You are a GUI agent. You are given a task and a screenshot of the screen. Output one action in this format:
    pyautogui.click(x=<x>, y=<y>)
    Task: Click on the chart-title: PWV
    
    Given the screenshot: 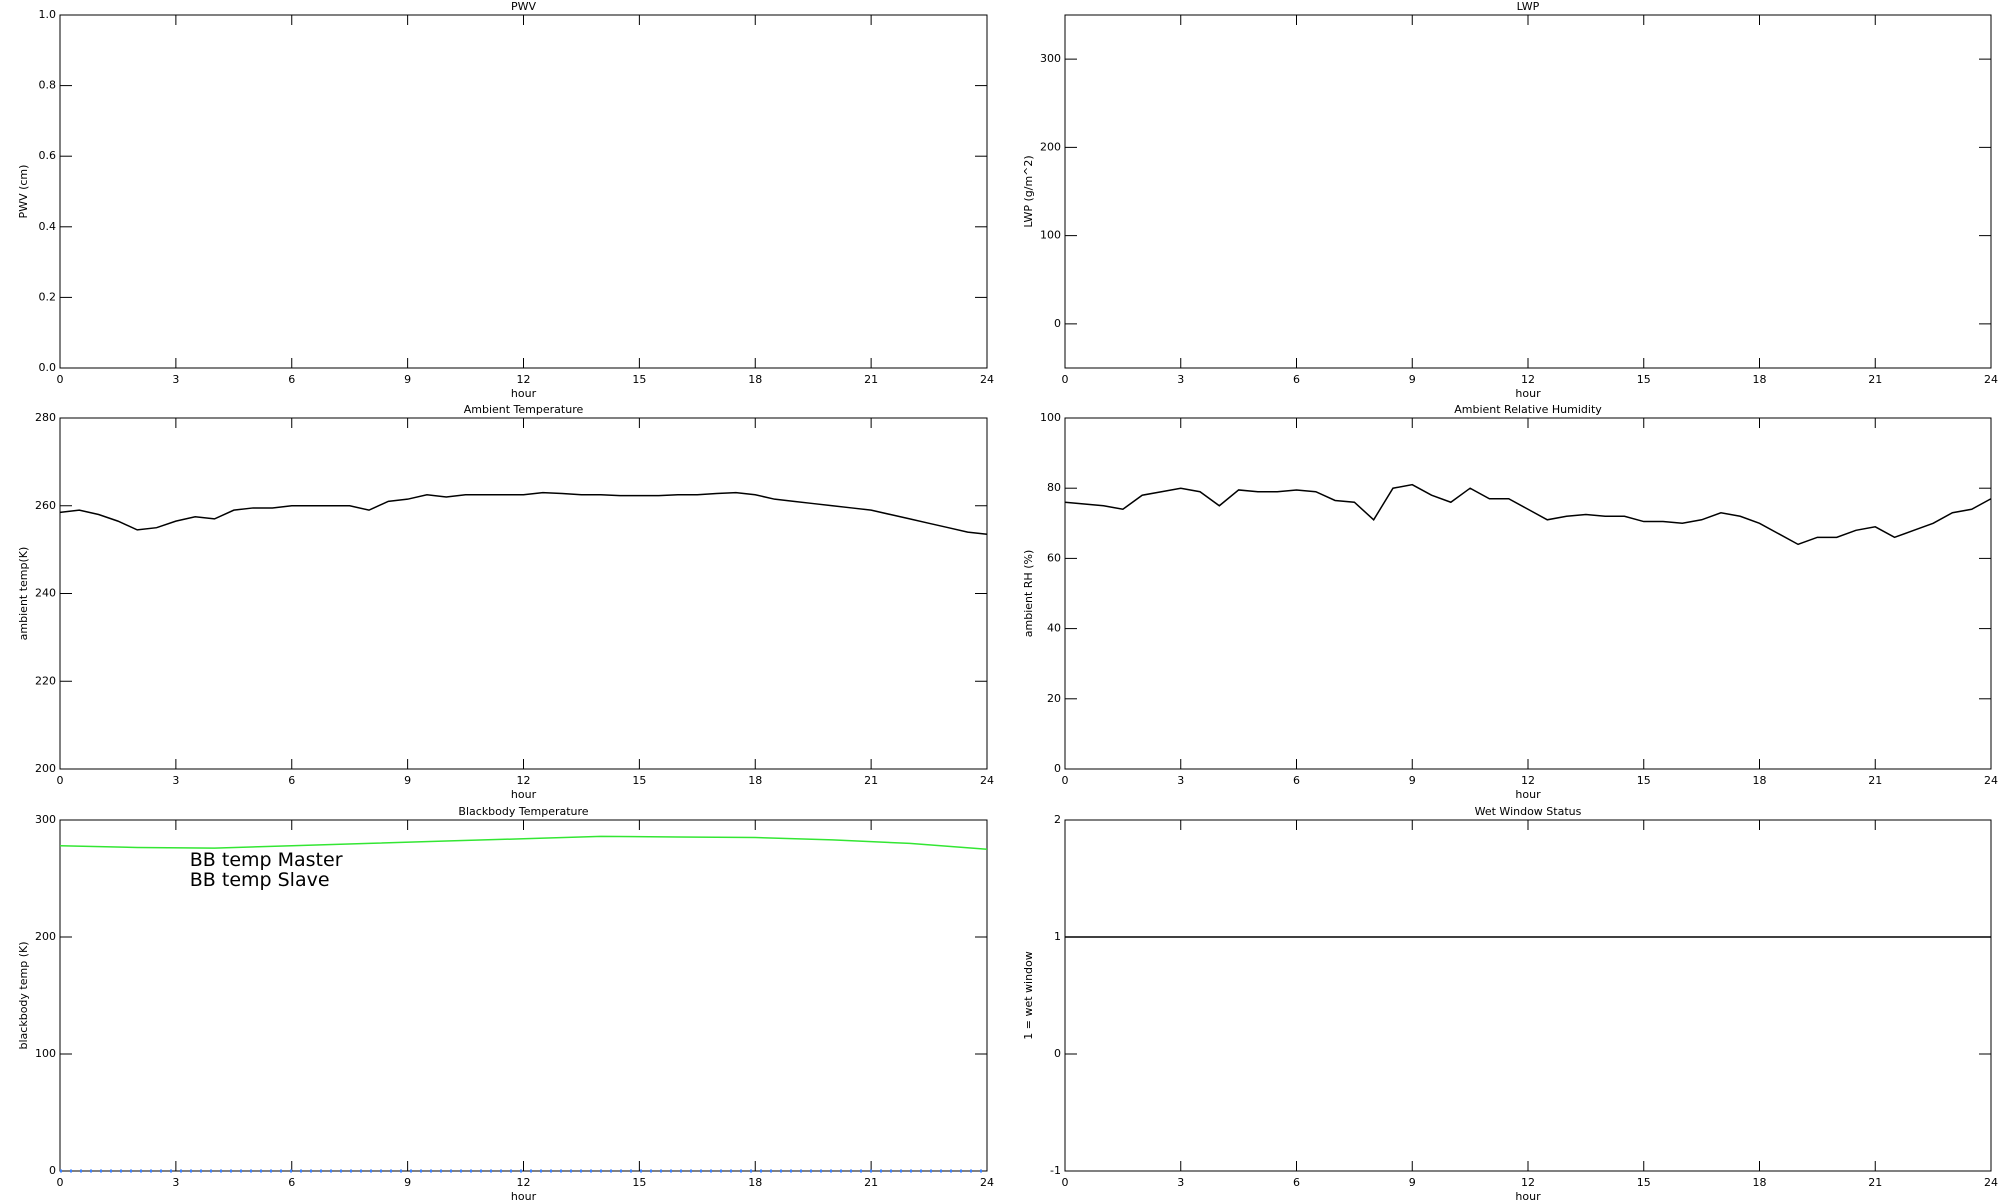 What is the action you would take?
    pyautogui.click(x=524, y=6)
    